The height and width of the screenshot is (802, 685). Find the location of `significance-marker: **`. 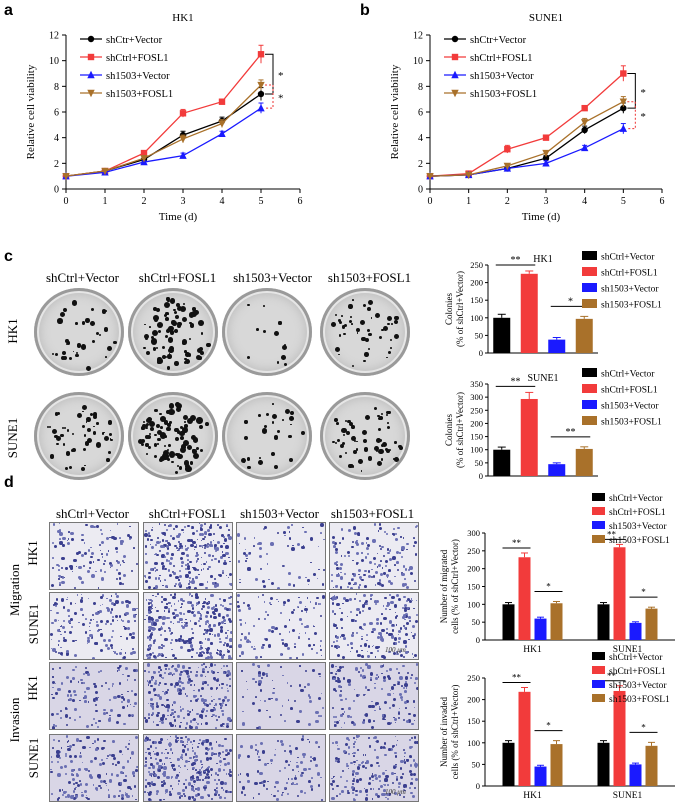

significance-marker: ** is located at coordinates (516, 260).